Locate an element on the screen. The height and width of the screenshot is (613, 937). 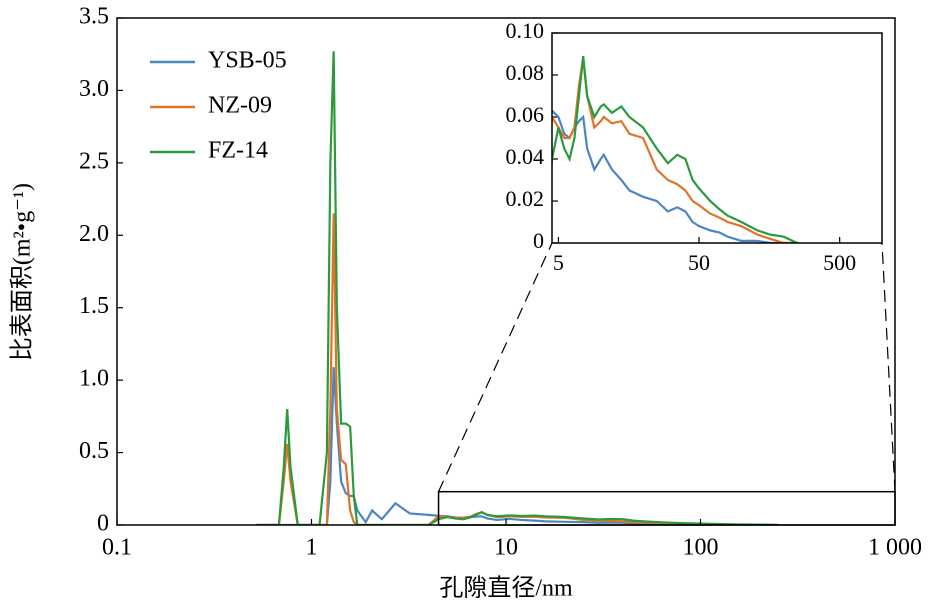
legend-label: FZ-14 is located at coordinates (238, 151).